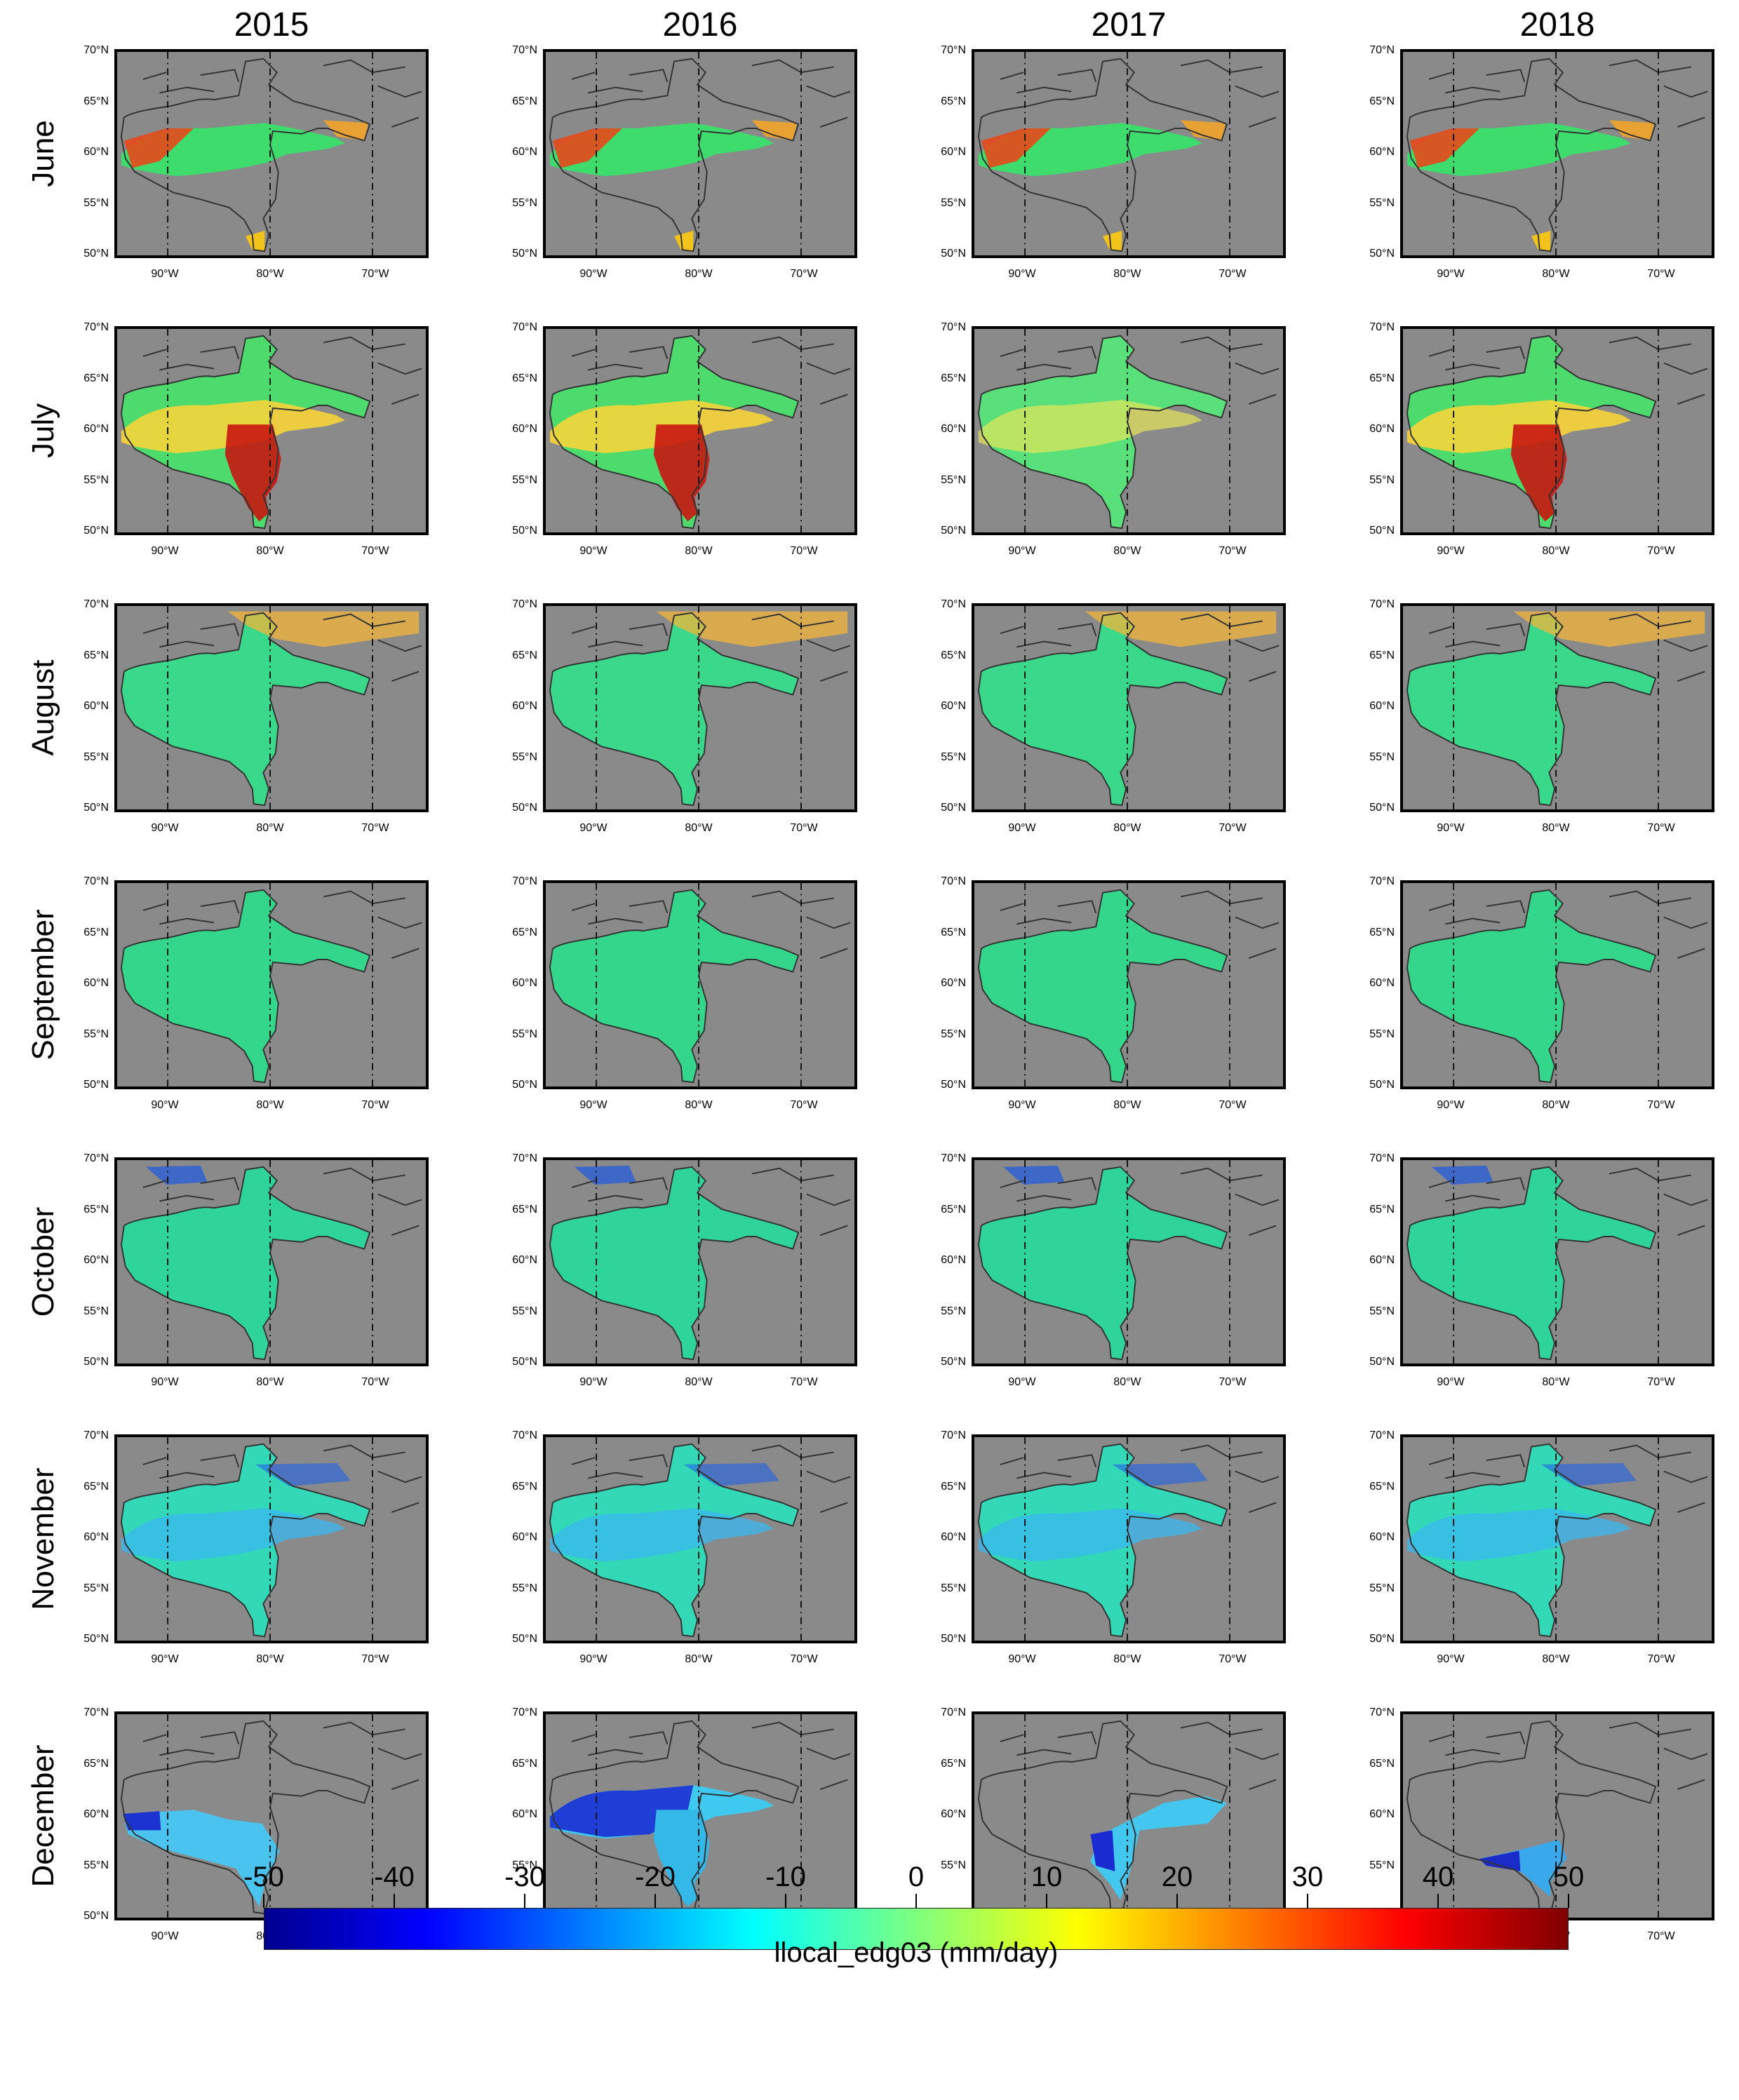 The height and width of the screenshot is (2100, 1739). I want to click on map-panel-november-2016: 70°N 65°N 60°N 55°N 50°N 90°W 80°W 70°W, so click(684, 1547).